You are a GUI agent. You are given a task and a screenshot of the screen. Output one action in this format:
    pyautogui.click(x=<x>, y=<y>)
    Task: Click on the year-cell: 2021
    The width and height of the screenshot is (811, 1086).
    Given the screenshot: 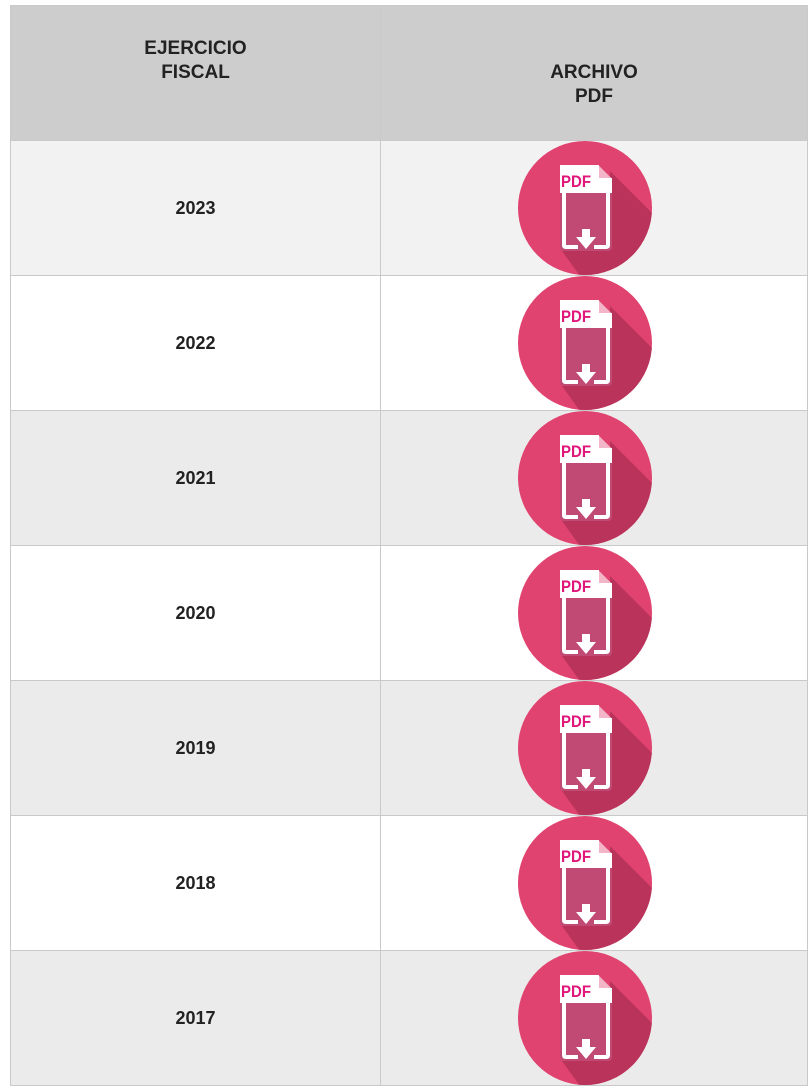 What is the action you would take?
    pyautogui.click(x=195, y=478)
    